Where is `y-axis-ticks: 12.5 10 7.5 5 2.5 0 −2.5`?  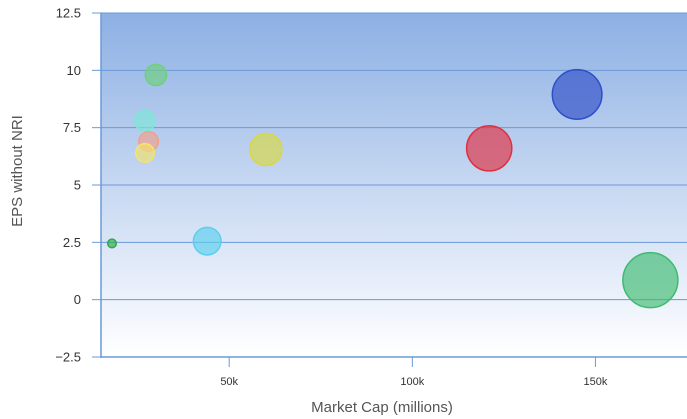
y-axis-ticks: 12.5 10 7.5 5 2.5 0 −2.5 is located at coordinates (78, 185).